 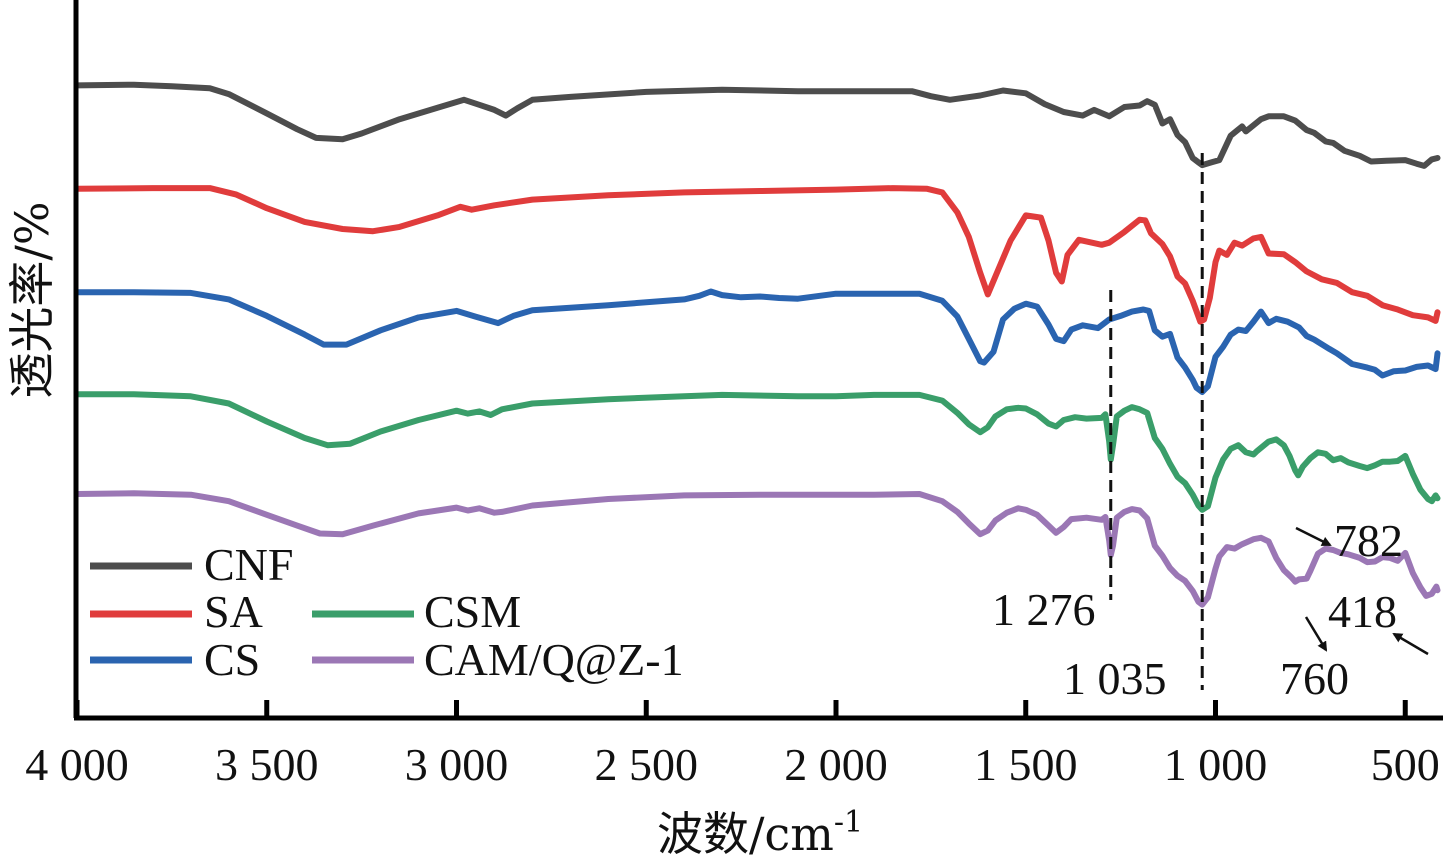 What do you see at coordinates (267, 764) in the screenshot?
I see `x-tick-label-3500: 3 500` at bounding box center [267, 764].